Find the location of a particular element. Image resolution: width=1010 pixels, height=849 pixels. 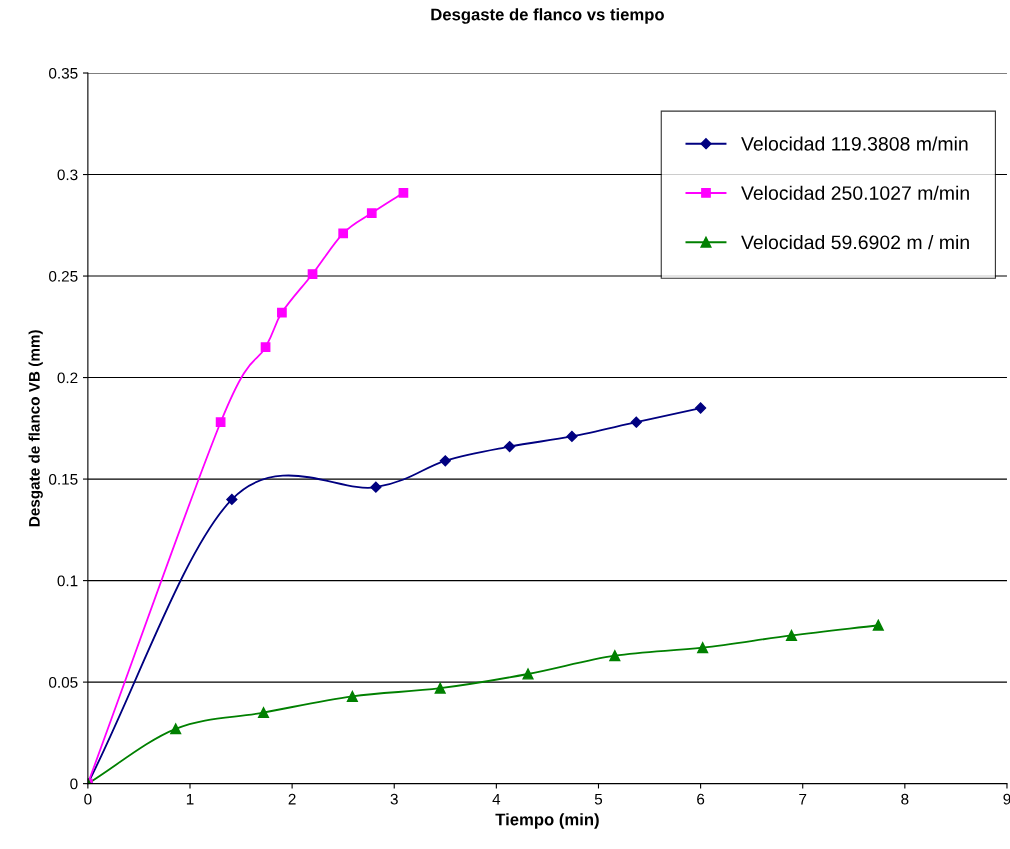

legend-label: Velocidad 119.3808 m/min is located at coordinates (854, 143).